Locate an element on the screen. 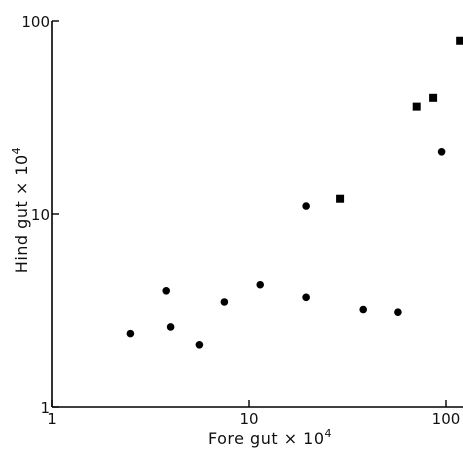 The image size is (463, 450). x-axis-title: Fore gut × 104 is located at coordinates (270, 437).